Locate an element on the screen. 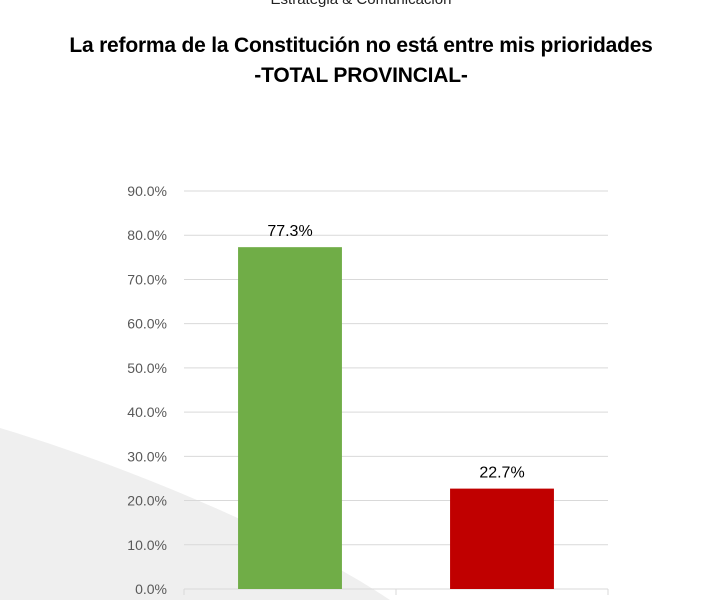  y-tick-label: 60.0% is located at coordinates (147, 324).